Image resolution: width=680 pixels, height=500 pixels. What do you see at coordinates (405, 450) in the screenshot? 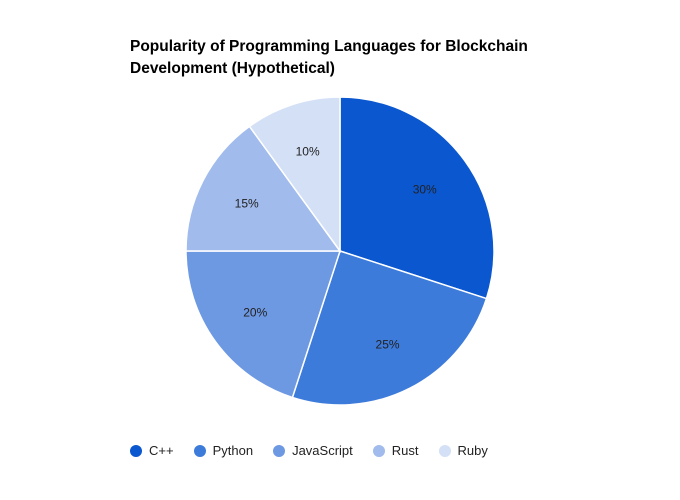
I see `legend-label: Rust` at bounding box center [405, 450].